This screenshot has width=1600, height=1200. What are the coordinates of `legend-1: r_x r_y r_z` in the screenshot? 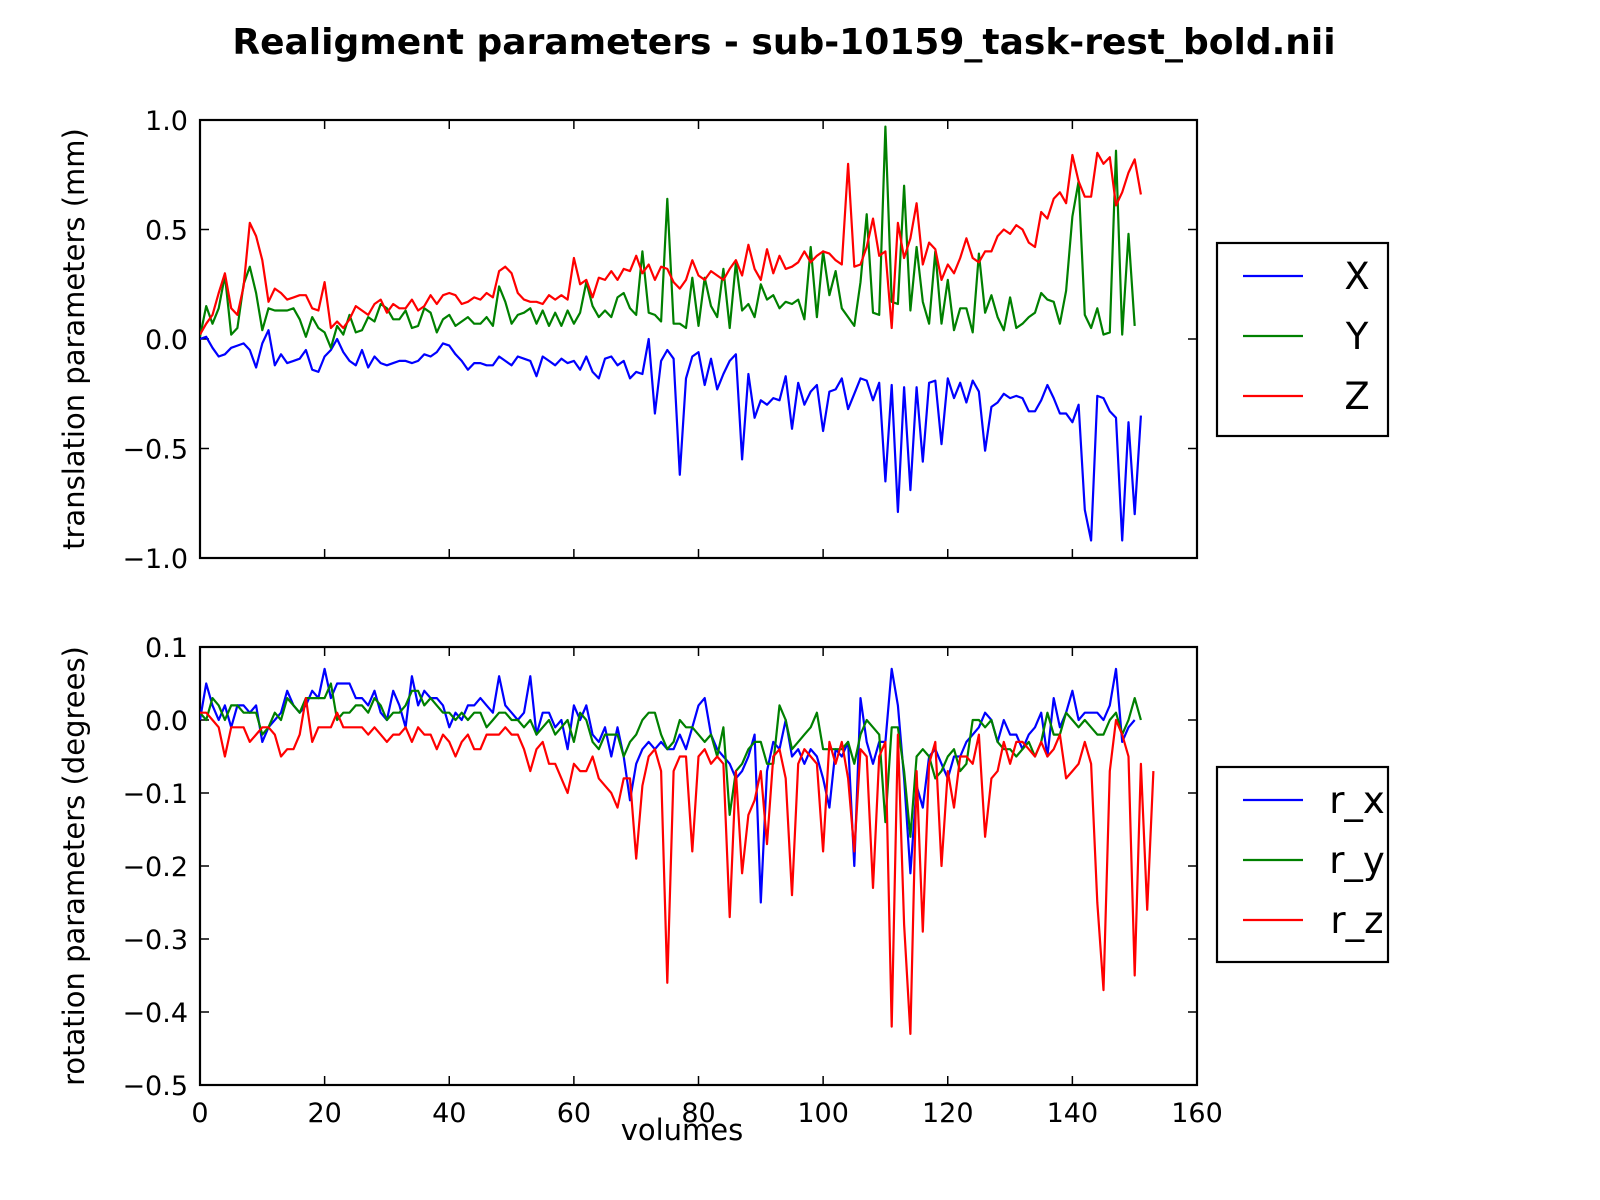 It's located at (1302, 864).